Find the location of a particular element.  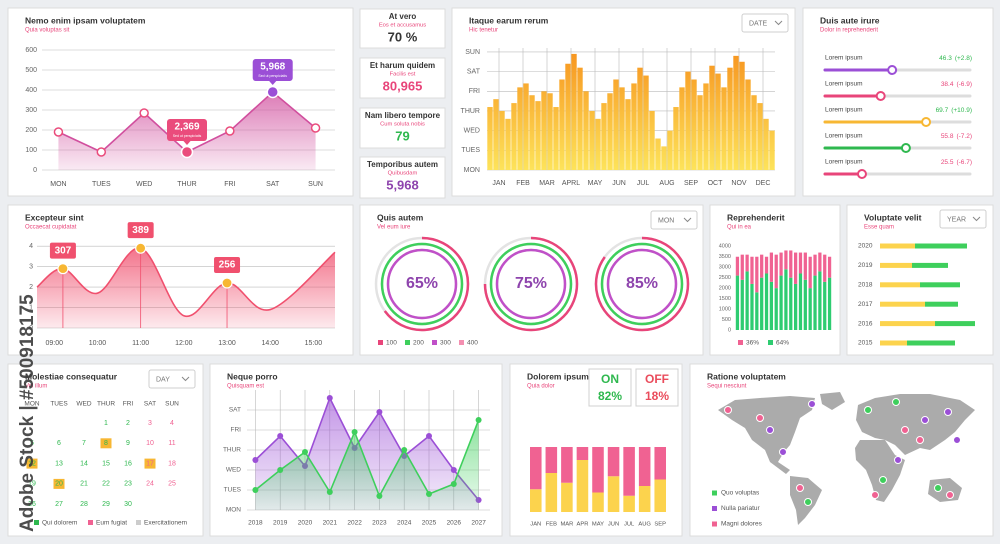

status-value: 18% is located at coordinates (657, 396).